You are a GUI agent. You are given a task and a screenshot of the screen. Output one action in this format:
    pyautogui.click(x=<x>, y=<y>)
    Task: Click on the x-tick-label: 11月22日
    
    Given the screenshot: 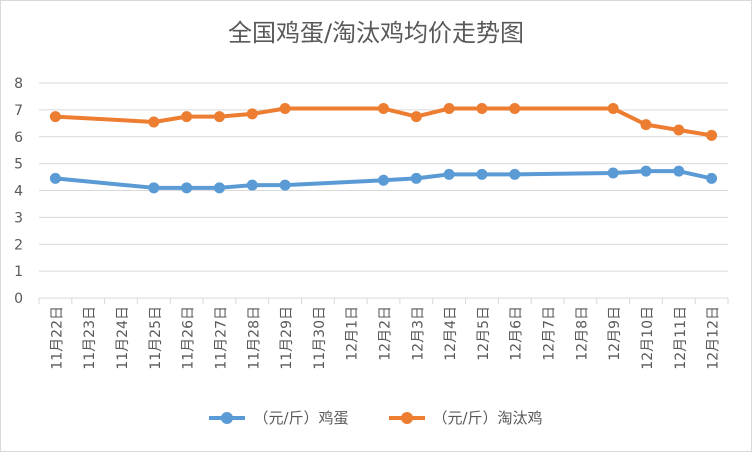 What is the action you would take?
    pyautogui.click(x=57, y=338)
    